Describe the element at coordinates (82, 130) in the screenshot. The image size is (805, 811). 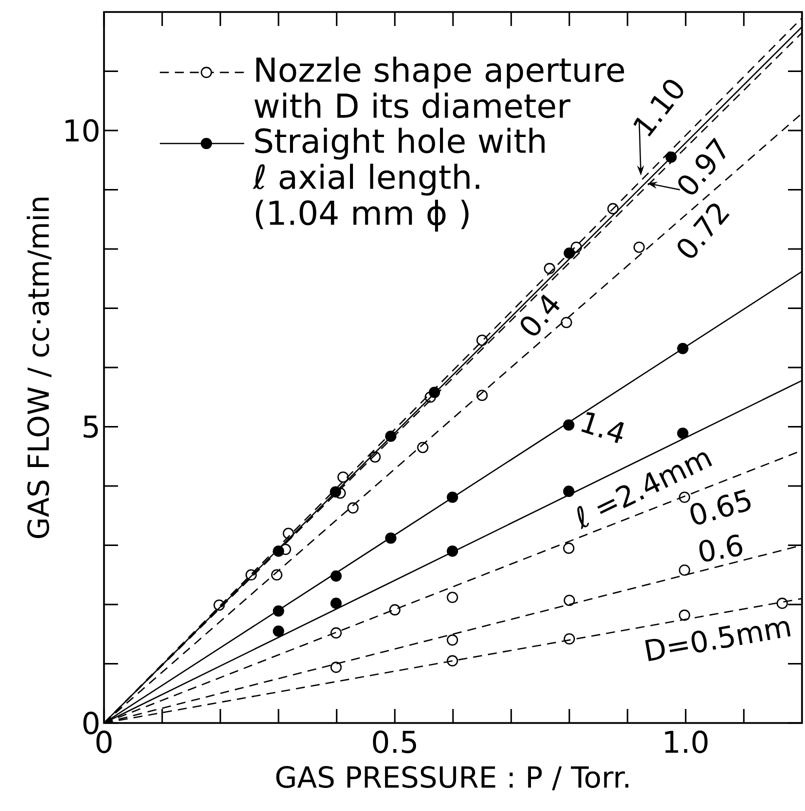
I see `y-tick-label: 10` at that location.